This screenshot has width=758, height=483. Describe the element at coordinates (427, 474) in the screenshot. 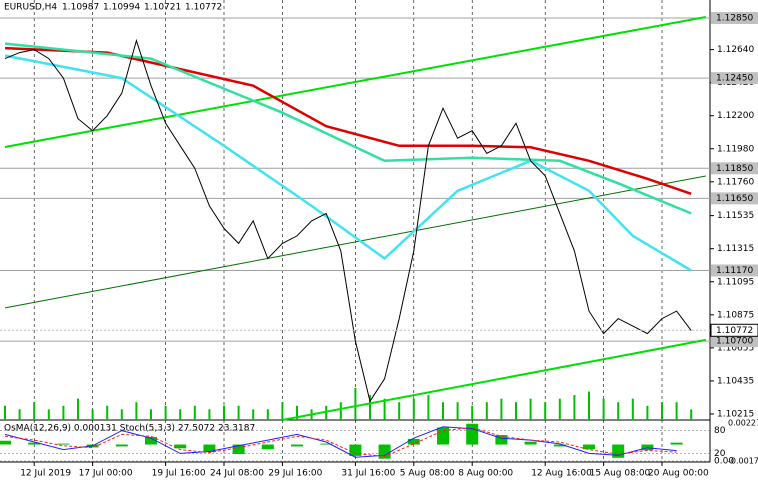

I see `x-tick-label: 5 Aug 08:00` at that location.